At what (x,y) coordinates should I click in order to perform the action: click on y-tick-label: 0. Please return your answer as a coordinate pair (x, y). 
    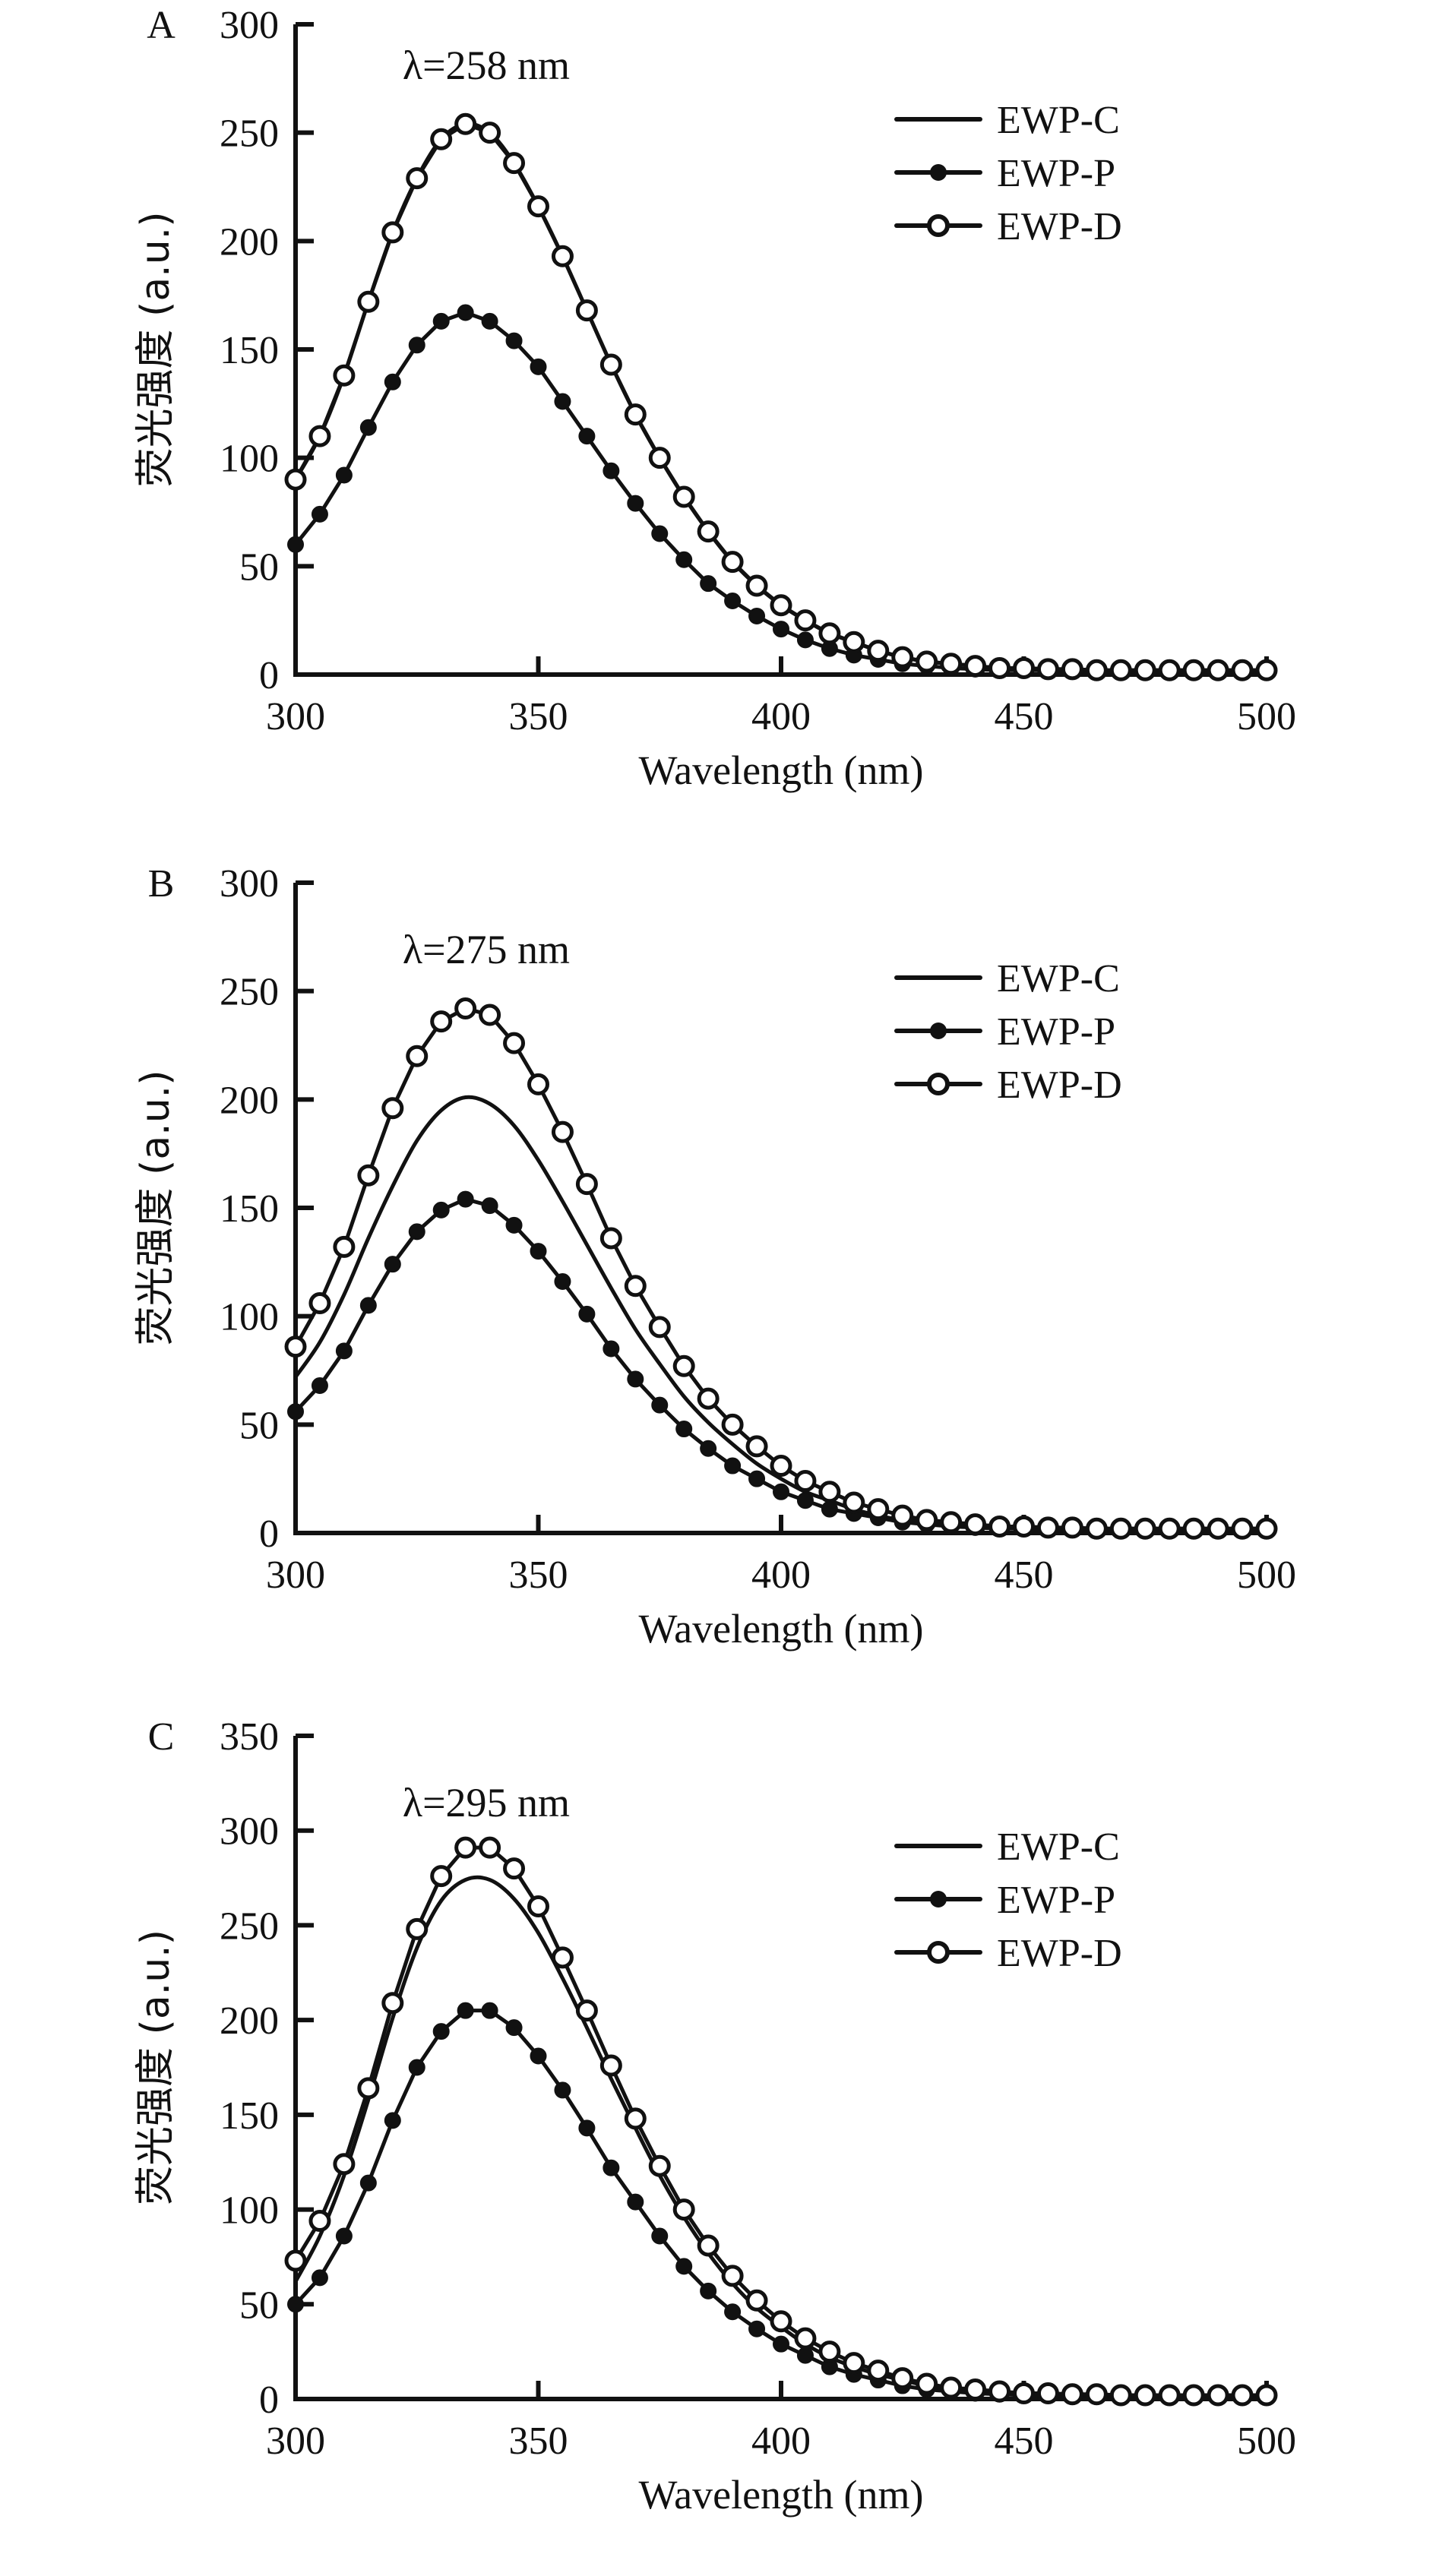
    Looking at the image, I should click on (269, 2400).